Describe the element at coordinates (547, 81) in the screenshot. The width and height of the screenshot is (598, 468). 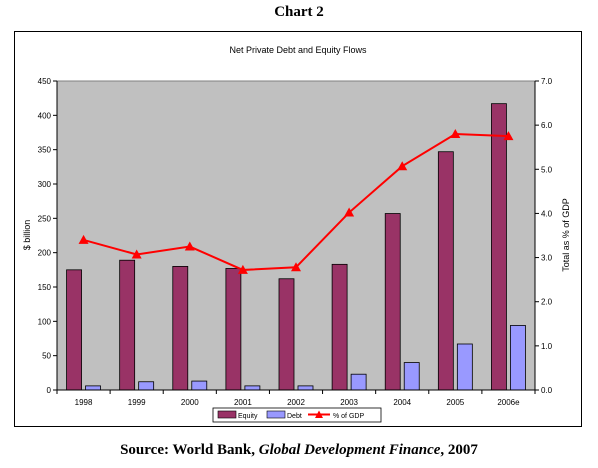
I see `y2-tick-label: 7.0` at that location.